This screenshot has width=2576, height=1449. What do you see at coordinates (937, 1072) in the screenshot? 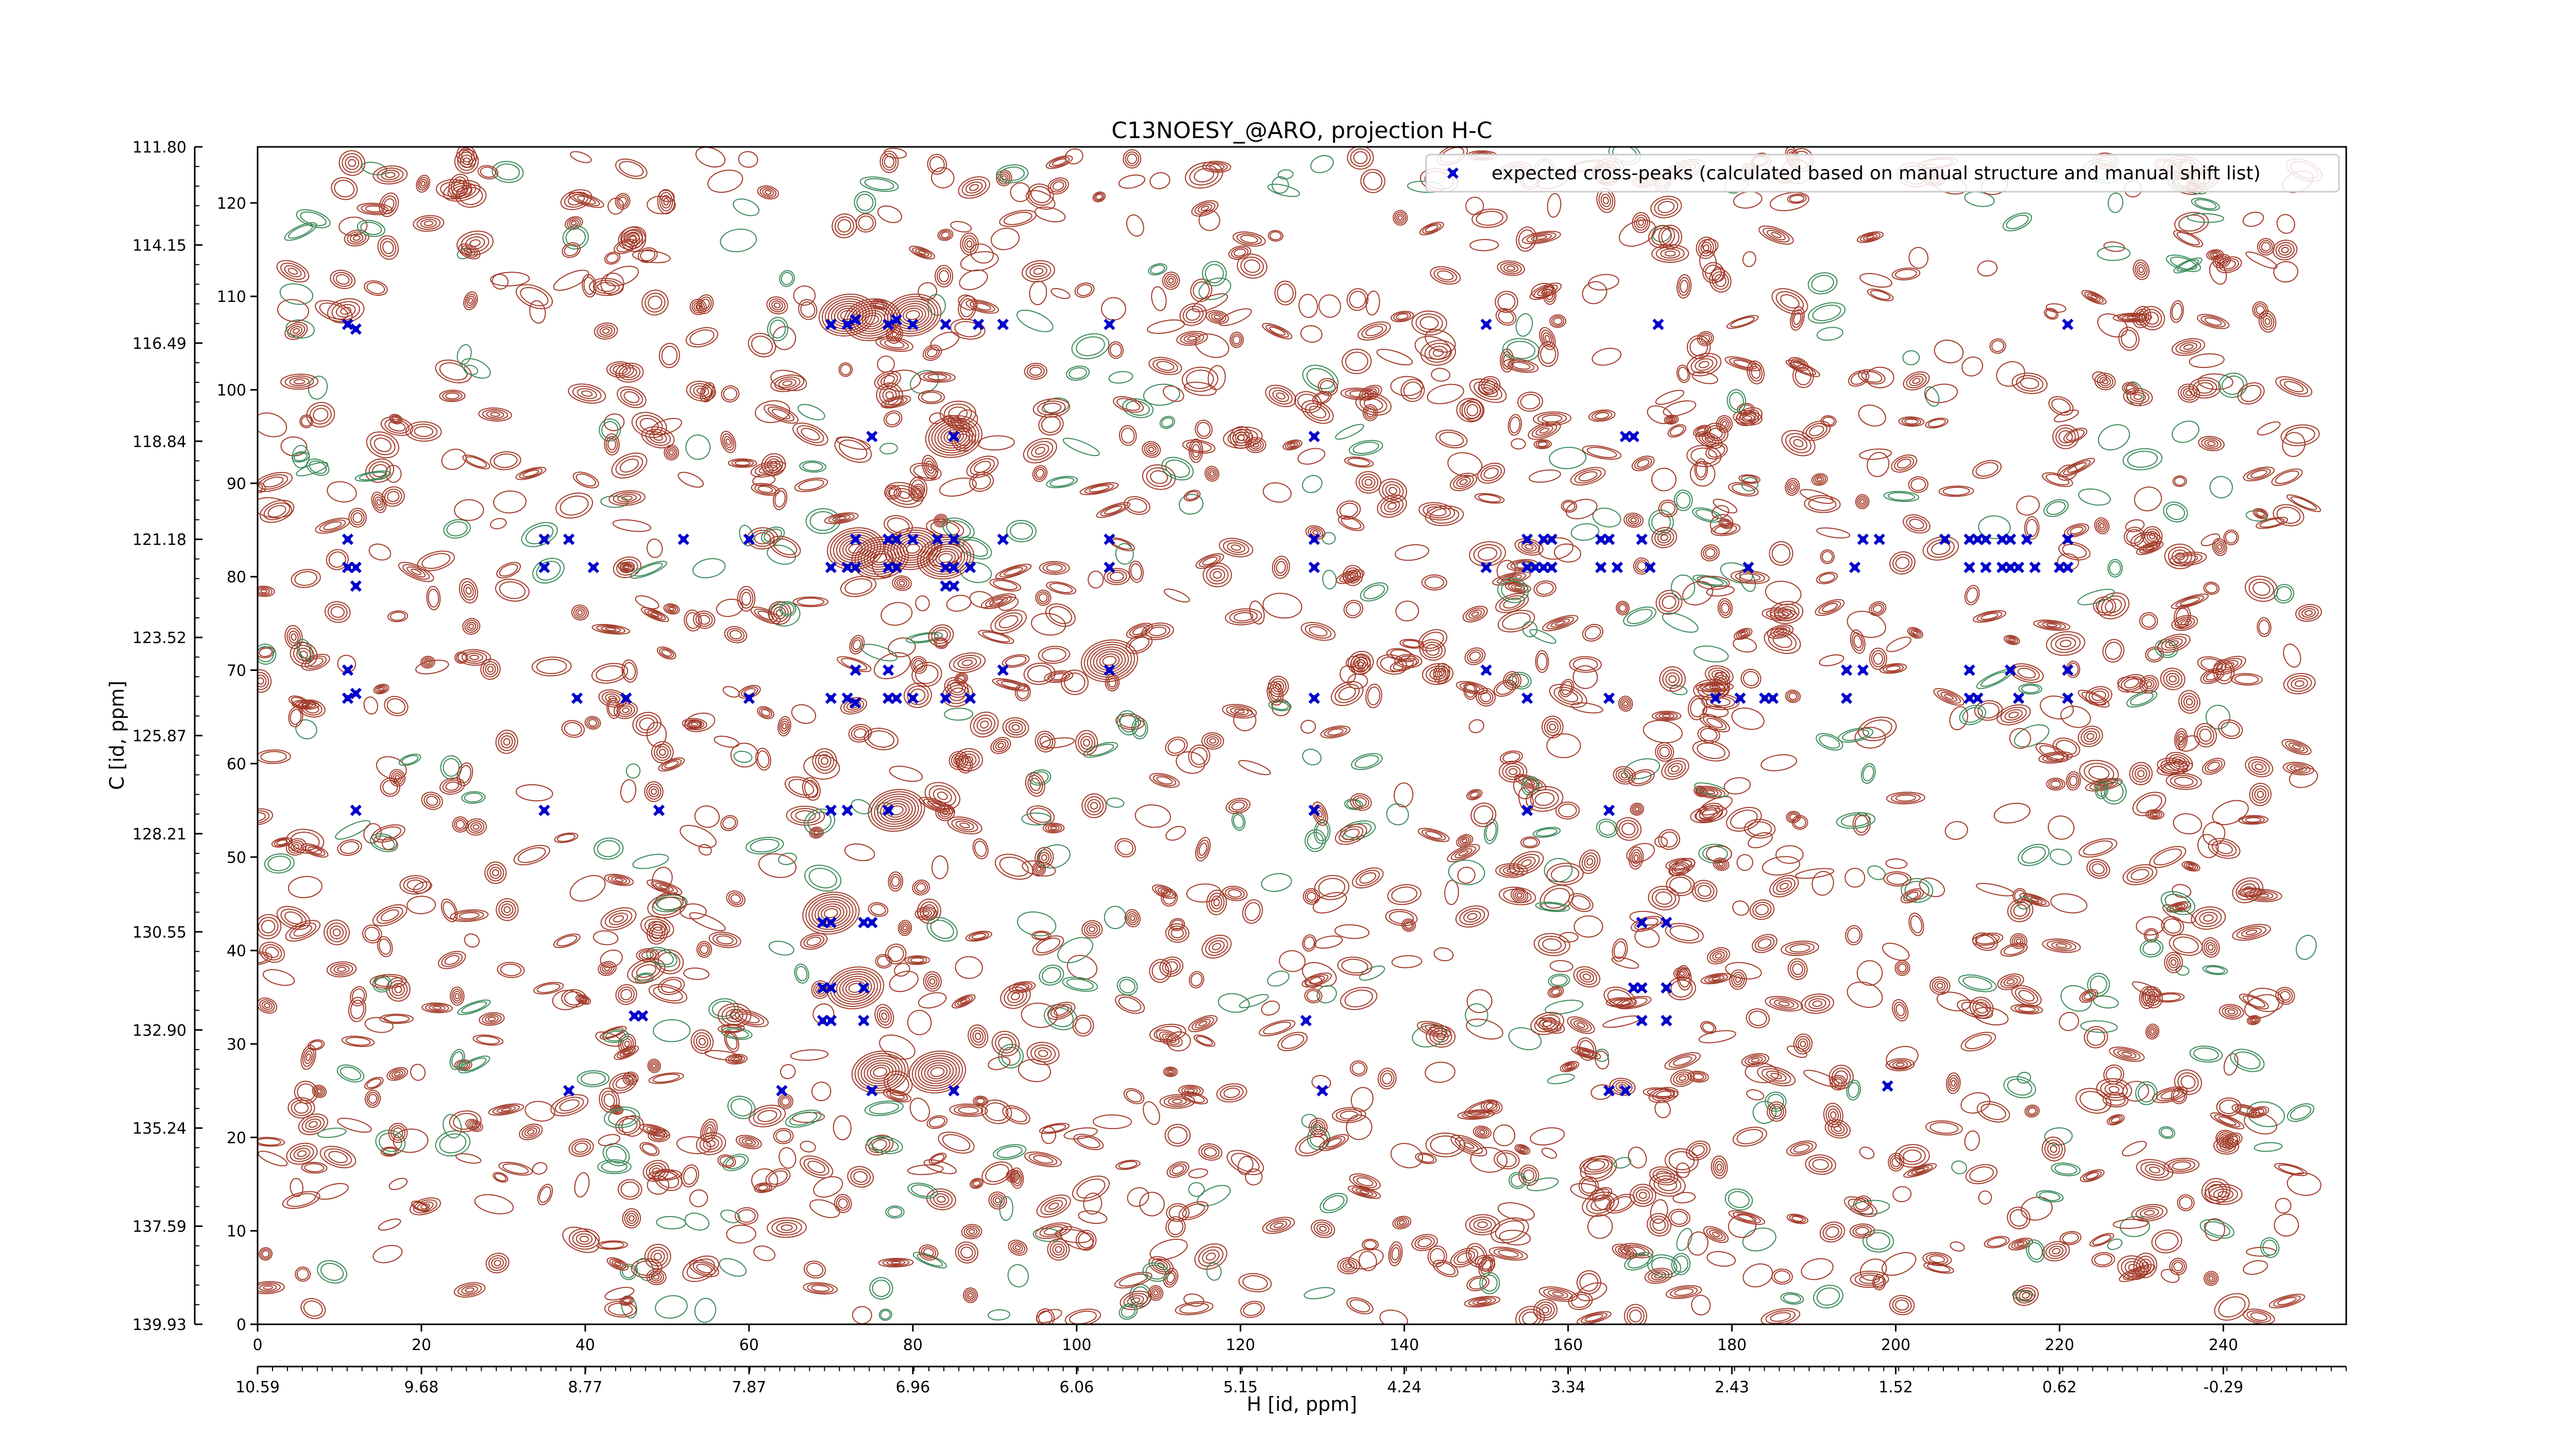
I see `peak-contour` at bounding box center [937, 1072].